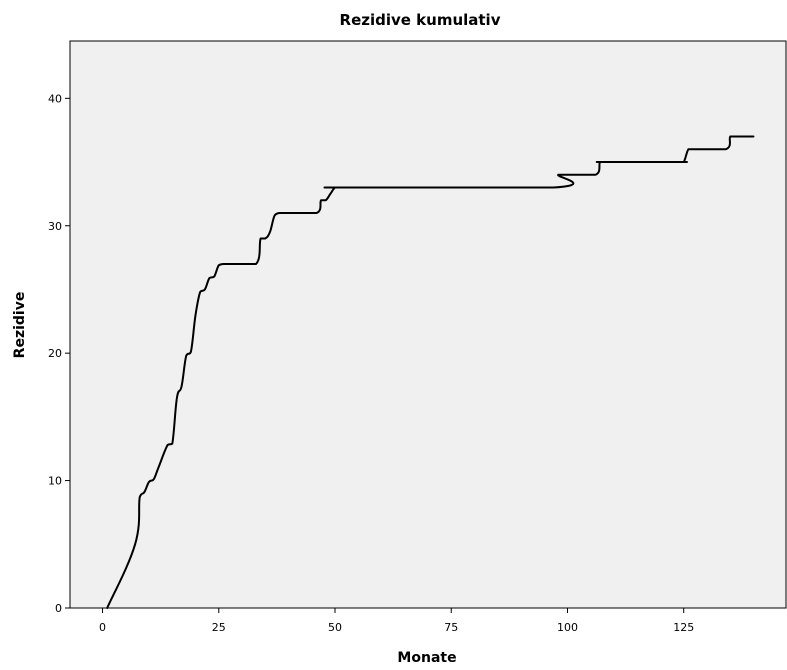  I want to click on chart-title: Rezidive kumulativ, so click(420, 20).